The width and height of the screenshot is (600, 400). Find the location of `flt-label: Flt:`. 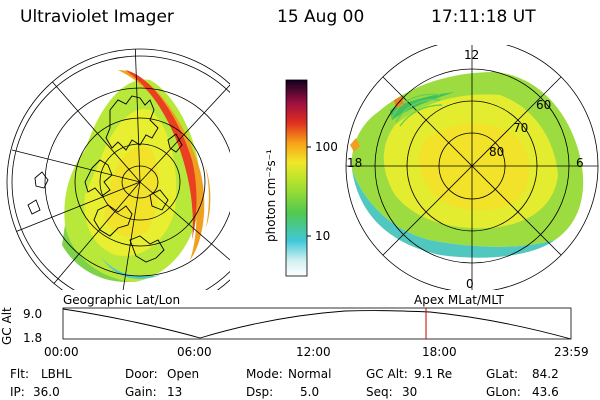

flt-label: Flt: is located at coordinates (19, 374).